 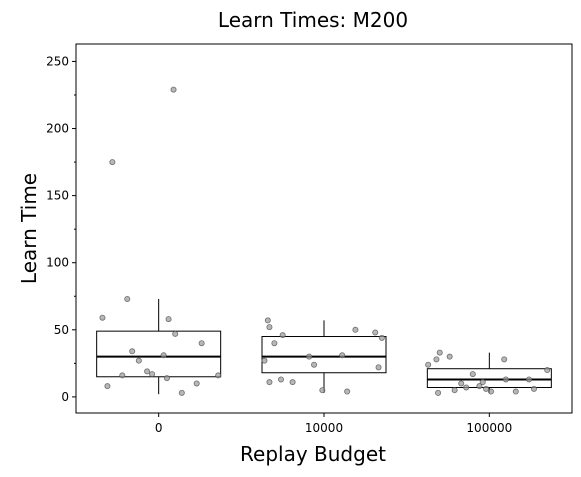 What do you see at coordinates (61, 330) in the screenshot?
I see `y-tick-label: 50` at bounding box center [61, 330].